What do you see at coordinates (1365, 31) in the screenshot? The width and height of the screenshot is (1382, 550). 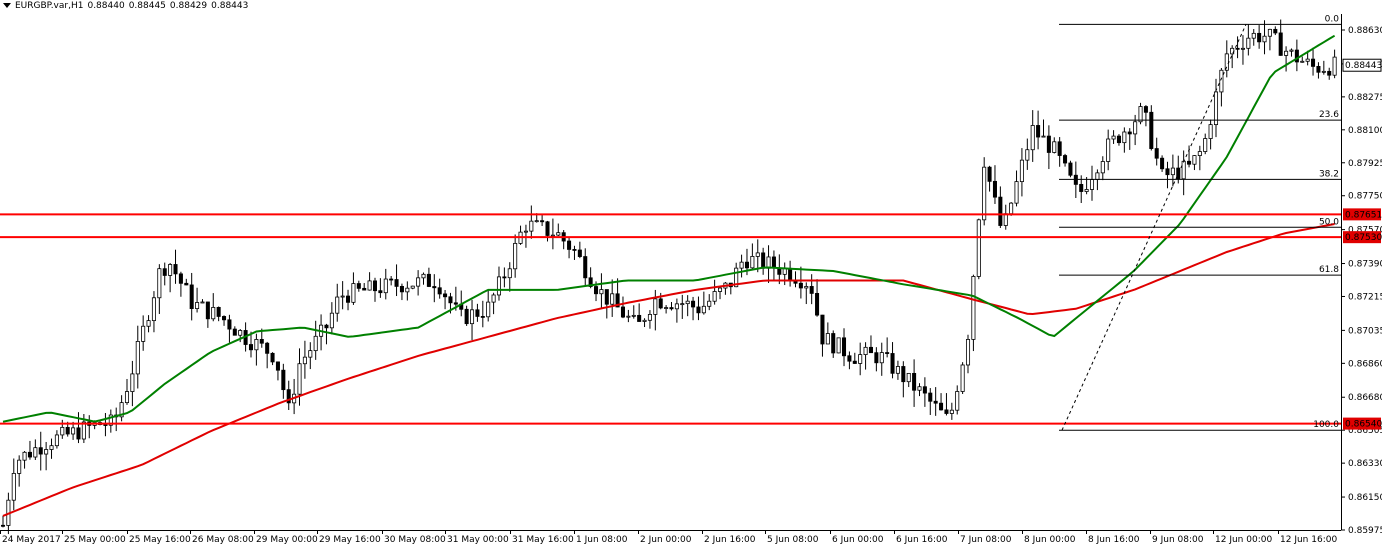 I see `y-tick-label: 0.88630` at bounding box center [1365, 31].